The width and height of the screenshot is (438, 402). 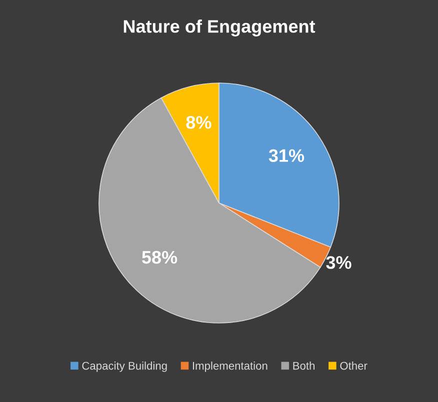 What do you see at coordinates (199, 122) in the screenshot?
I see `data-label: 8%` at bounding box center [199, 122].